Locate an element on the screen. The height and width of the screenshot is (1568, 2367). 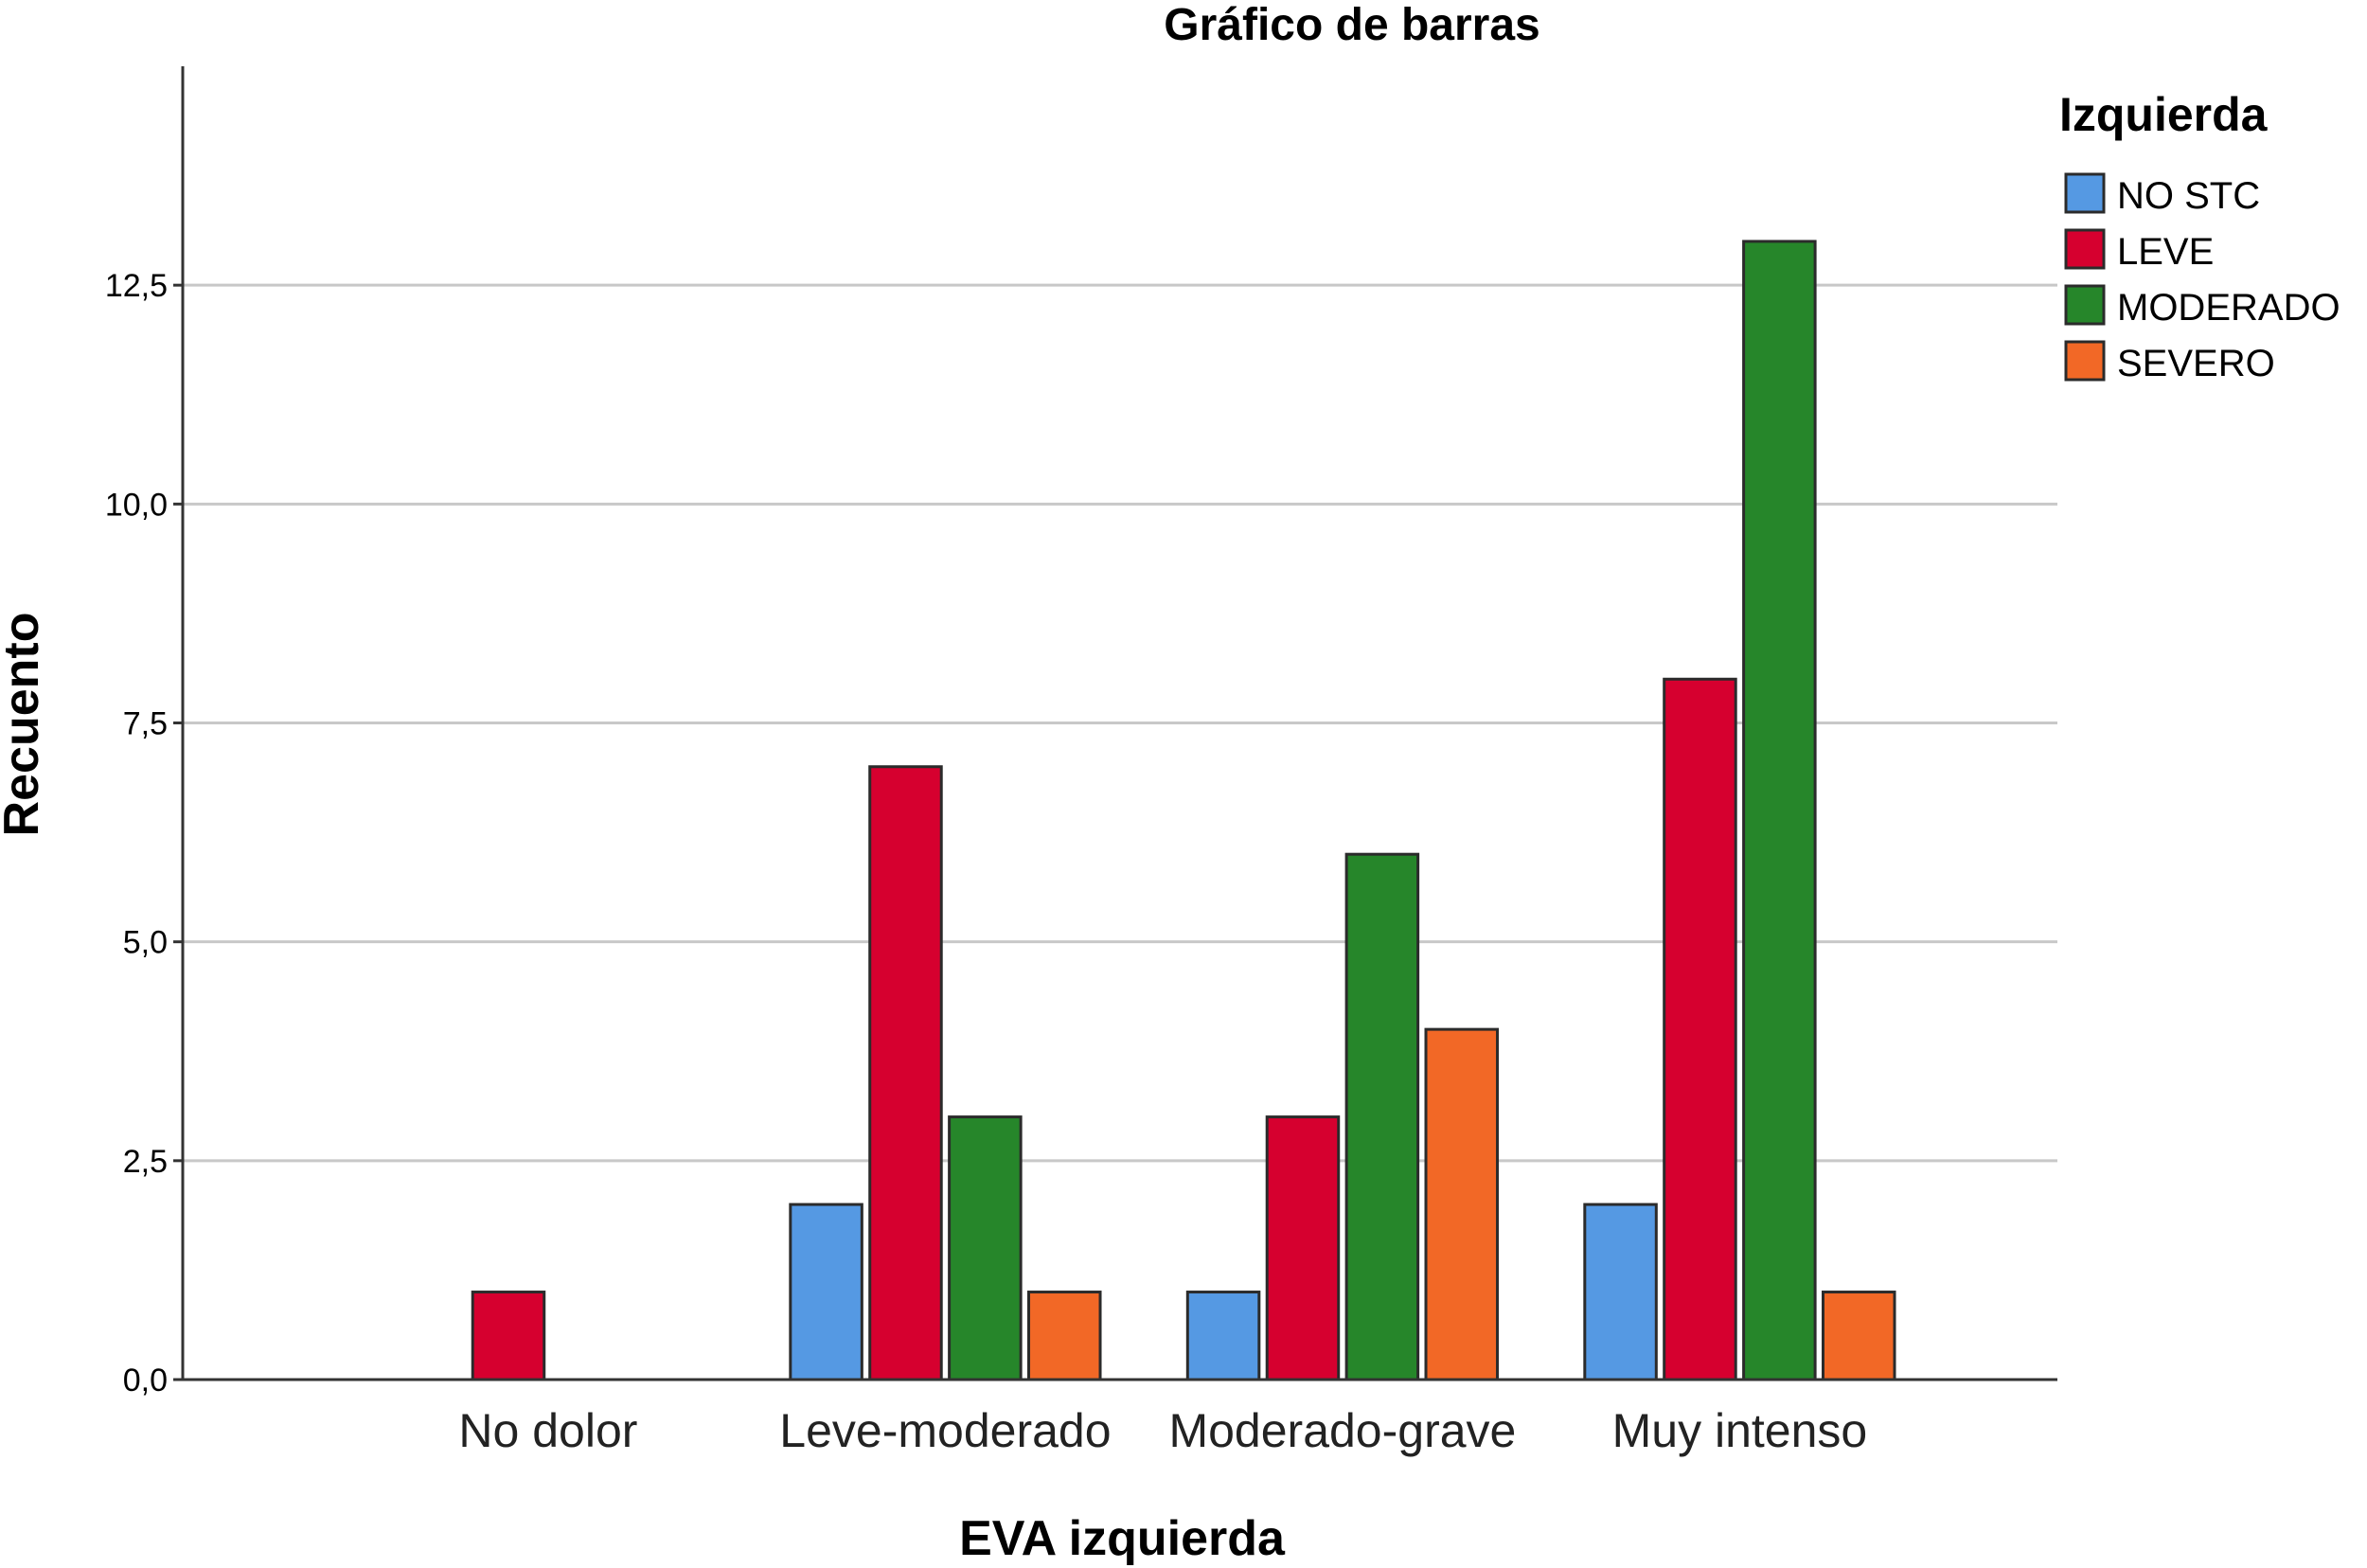
y-axis-title: Recuento is located at coordinates (24, 725).